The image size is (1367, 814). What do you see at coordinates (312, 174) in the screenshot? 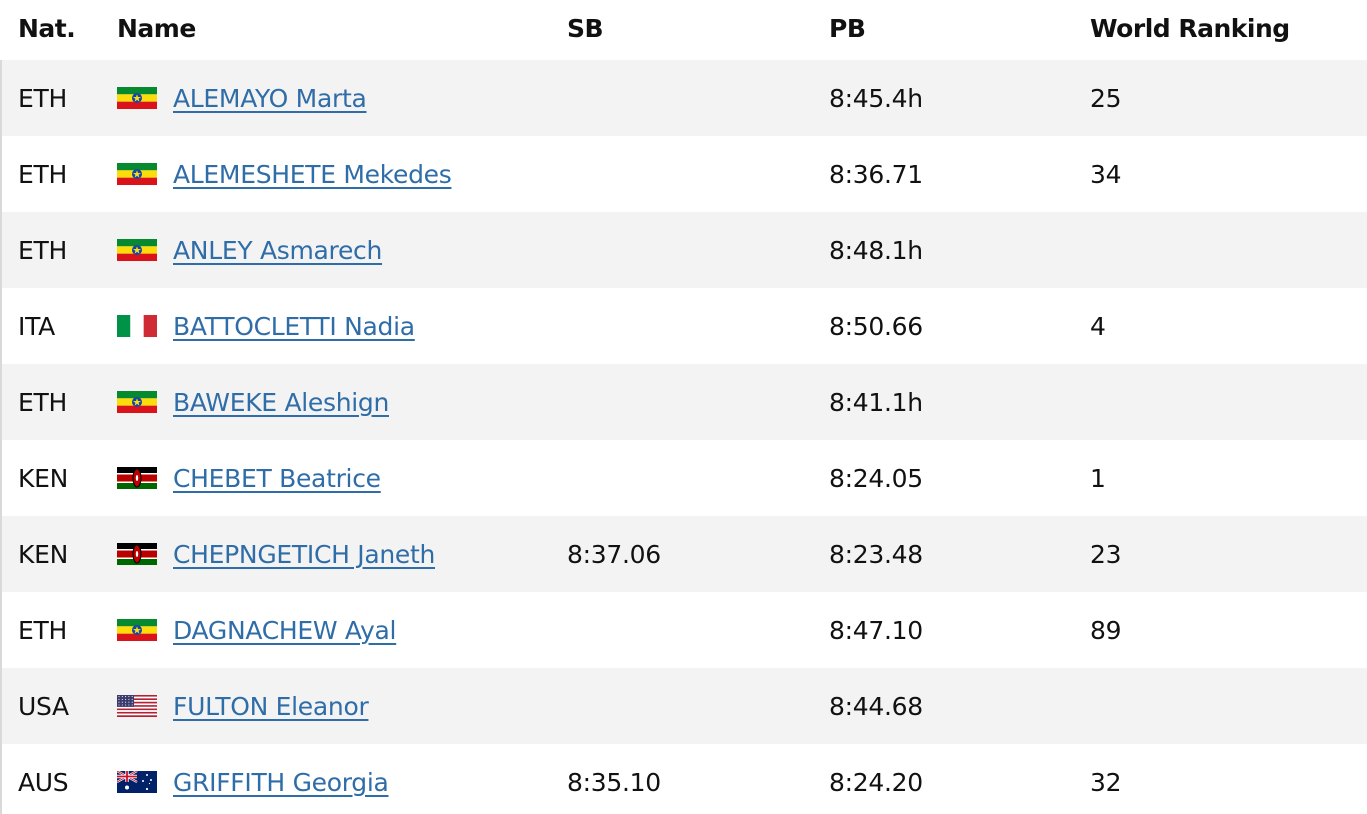
I see `athlete-name-link: ALEMESHETE Mekedes` at bounding box center [312, 174].